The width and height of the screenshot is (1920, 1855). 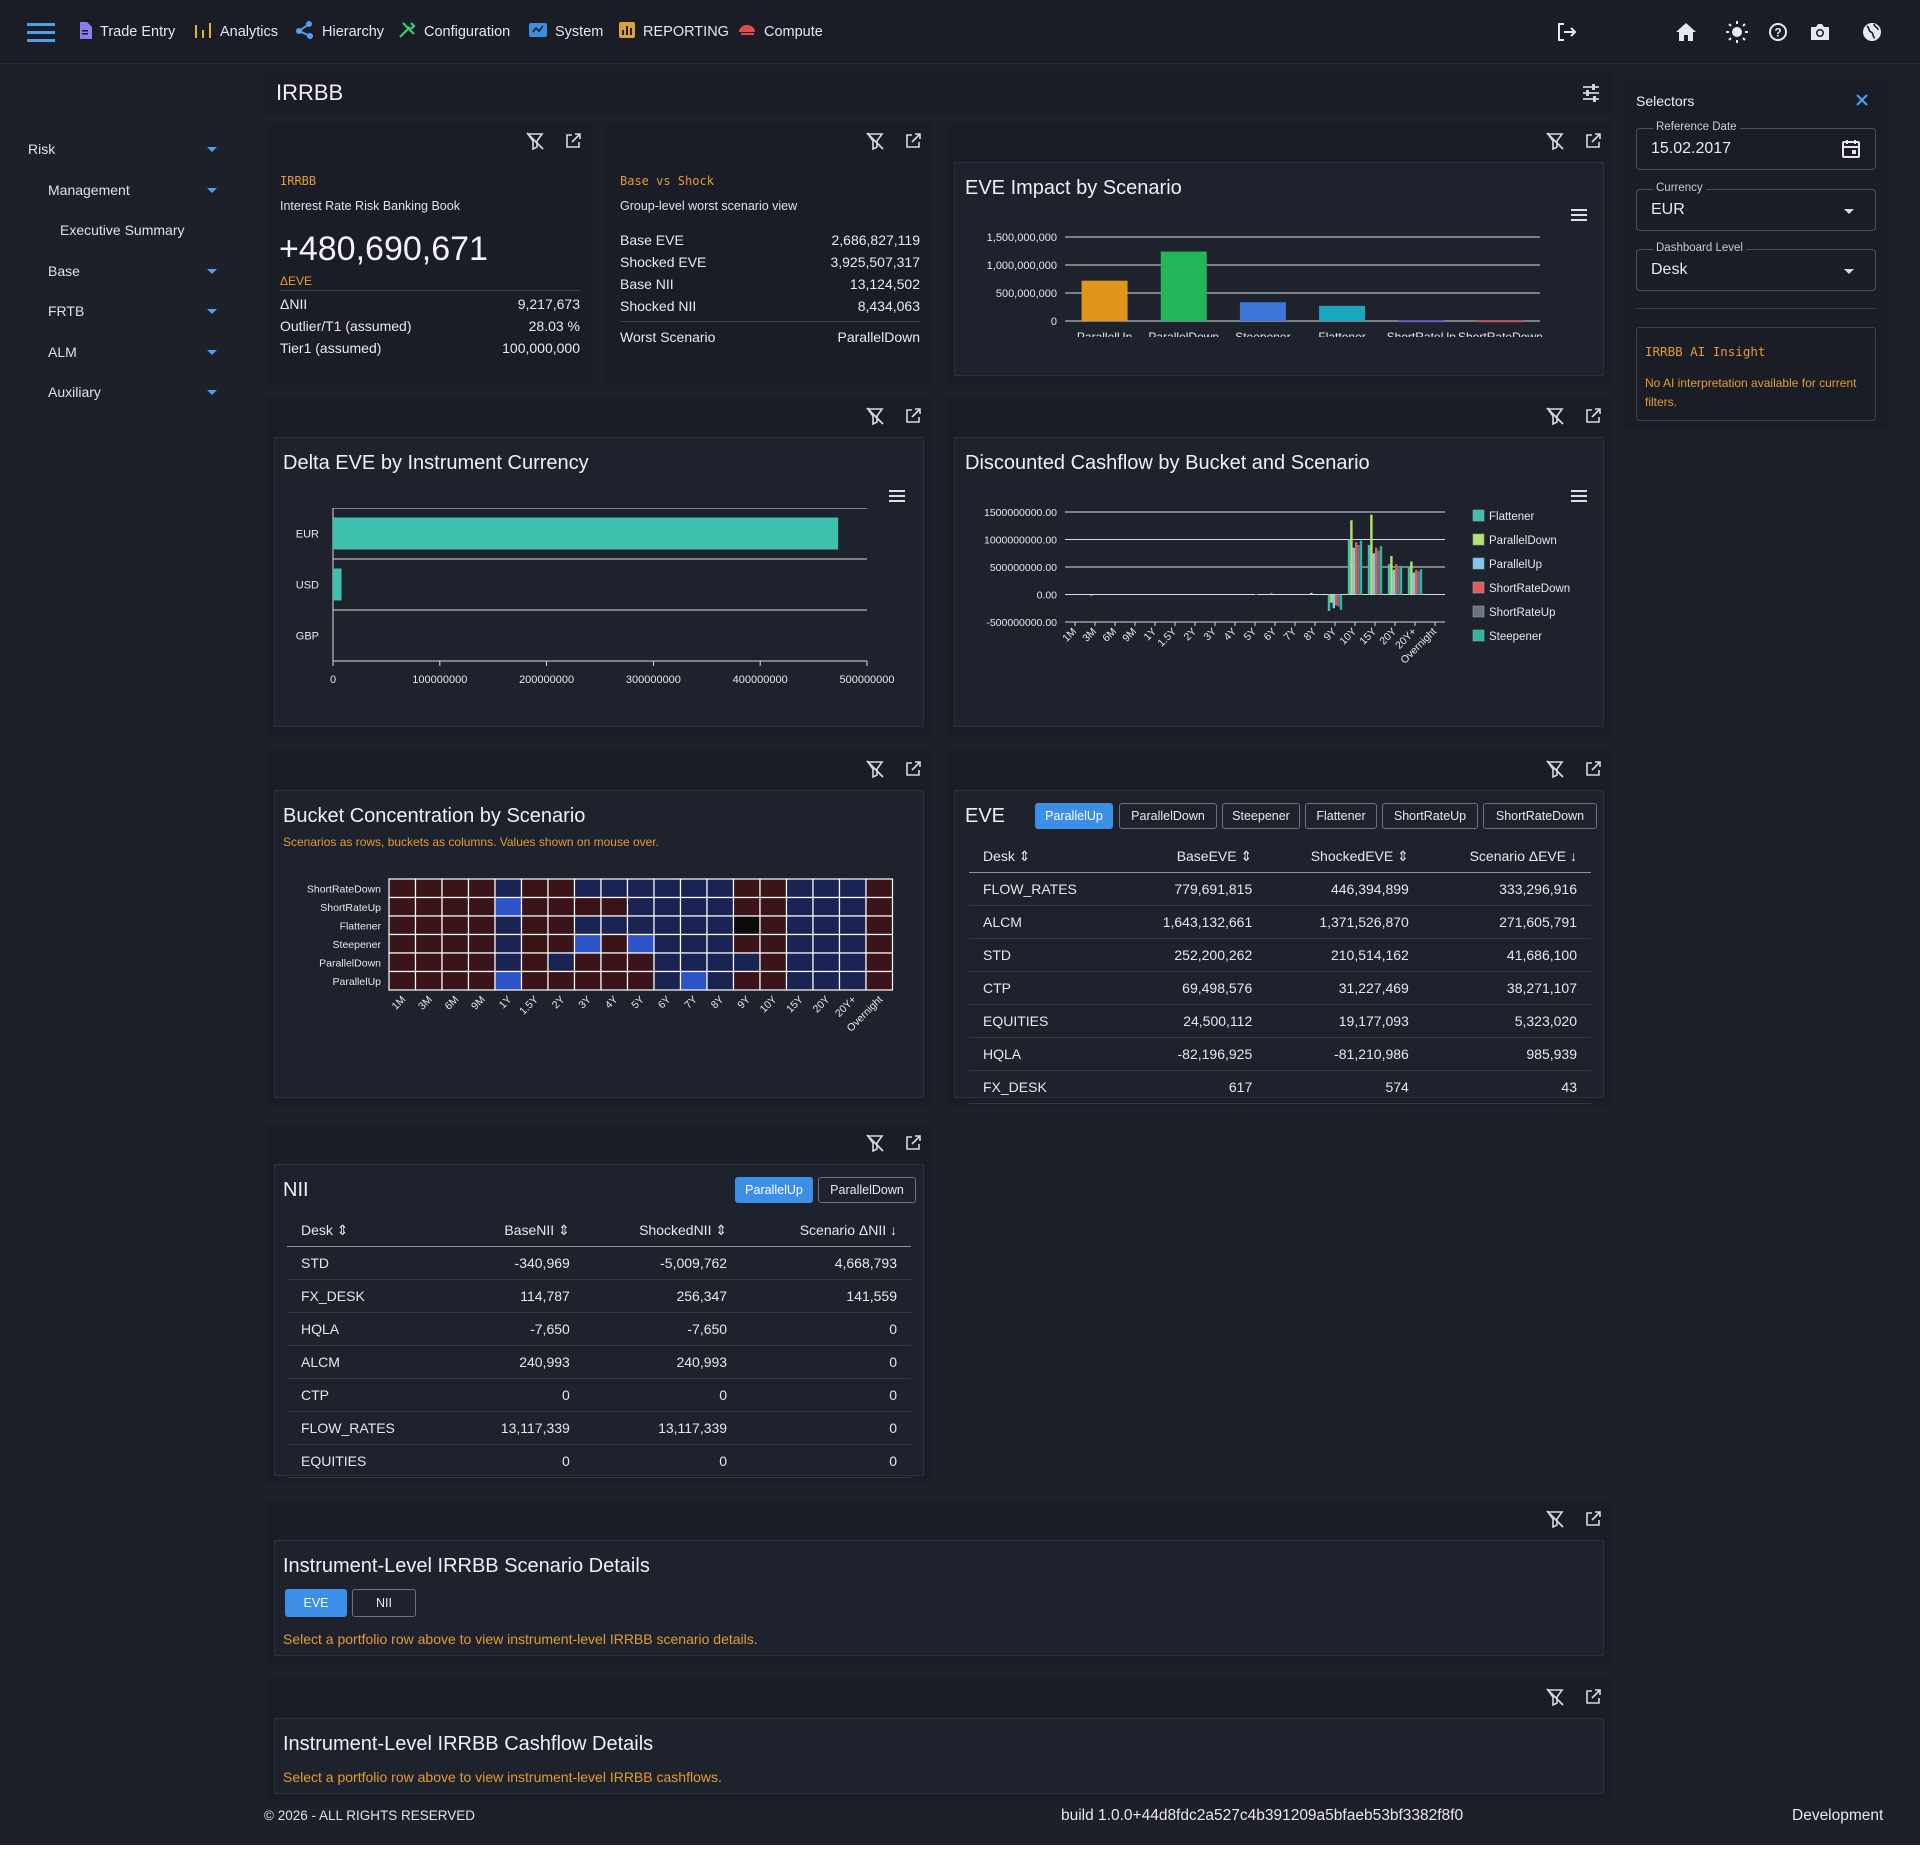 I want to click on table-row: HQLA -82,196,925 -81,210,986 985,939, so click(x=1280, y=1054).